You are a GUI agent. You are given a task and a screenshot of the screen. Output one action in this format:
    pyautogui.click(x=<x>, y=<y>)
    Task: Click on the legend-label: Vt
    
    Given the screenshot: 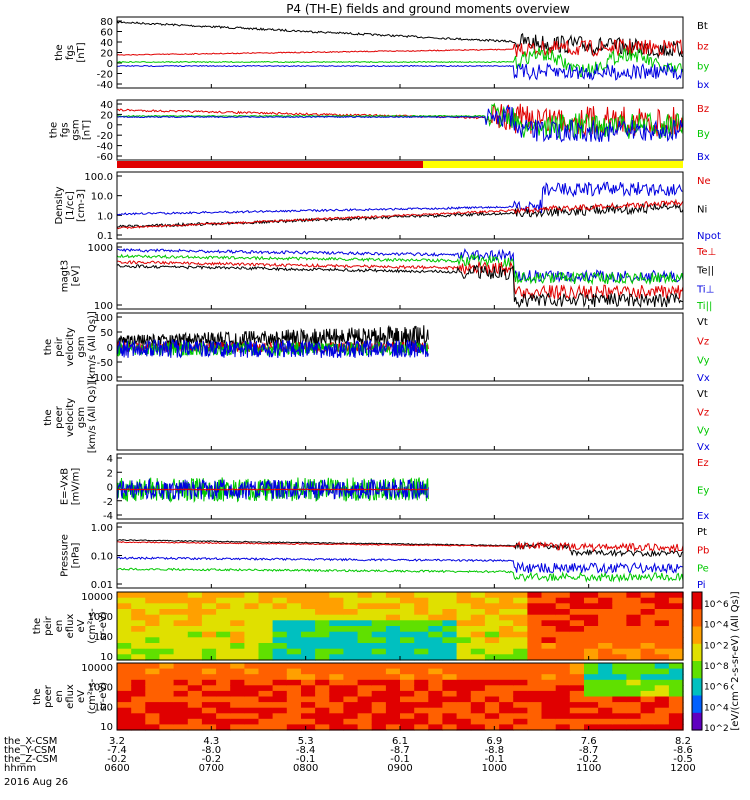 What is the action you would take?
    pyautogui.click(x=702, y=322)
    